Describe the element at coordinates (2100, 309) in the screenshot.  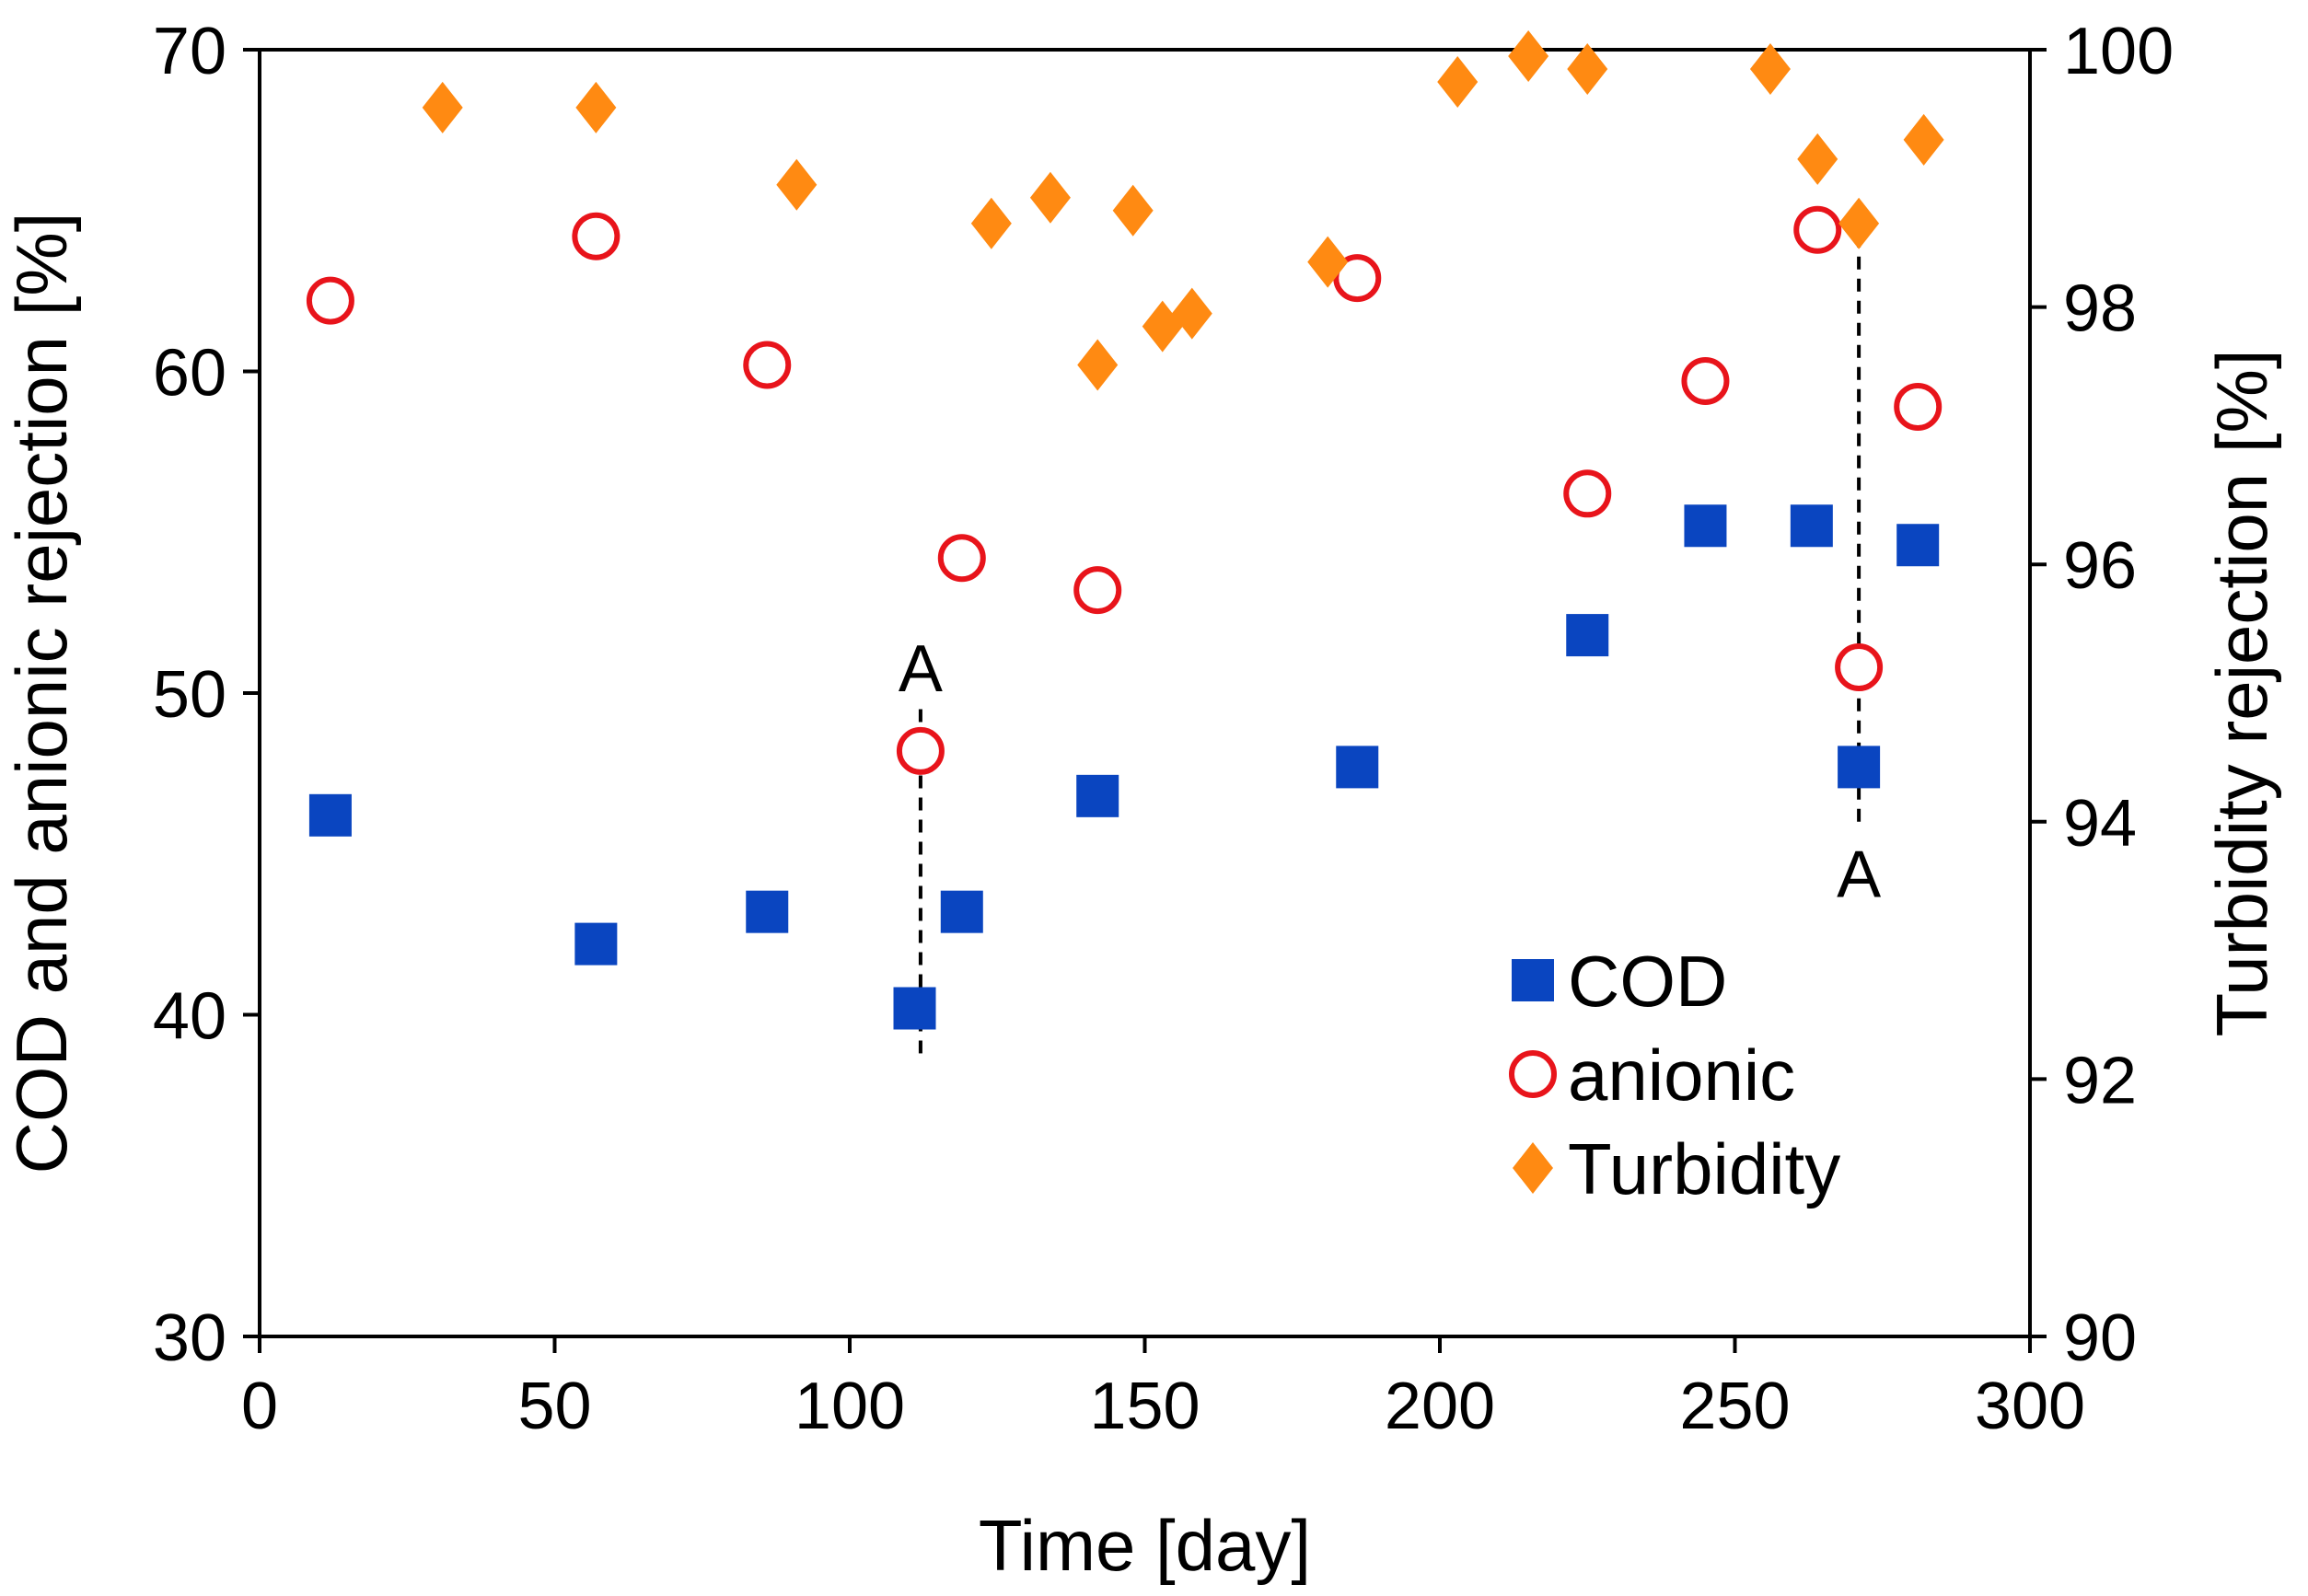
I see `y-right-tick-label: 98` at that location.